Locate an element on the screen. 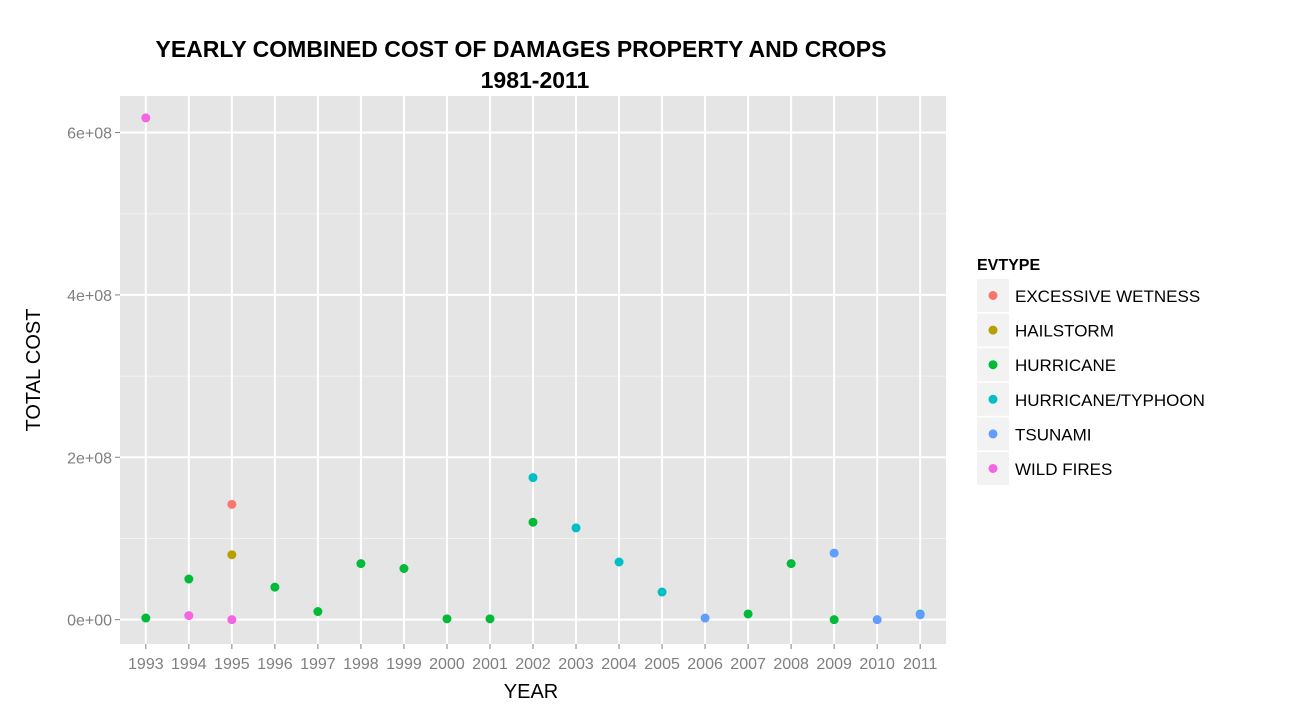 The width and height of the screenshot is (1296, 720). x-tick-label: 2011 is located at coordinates (920, 664).